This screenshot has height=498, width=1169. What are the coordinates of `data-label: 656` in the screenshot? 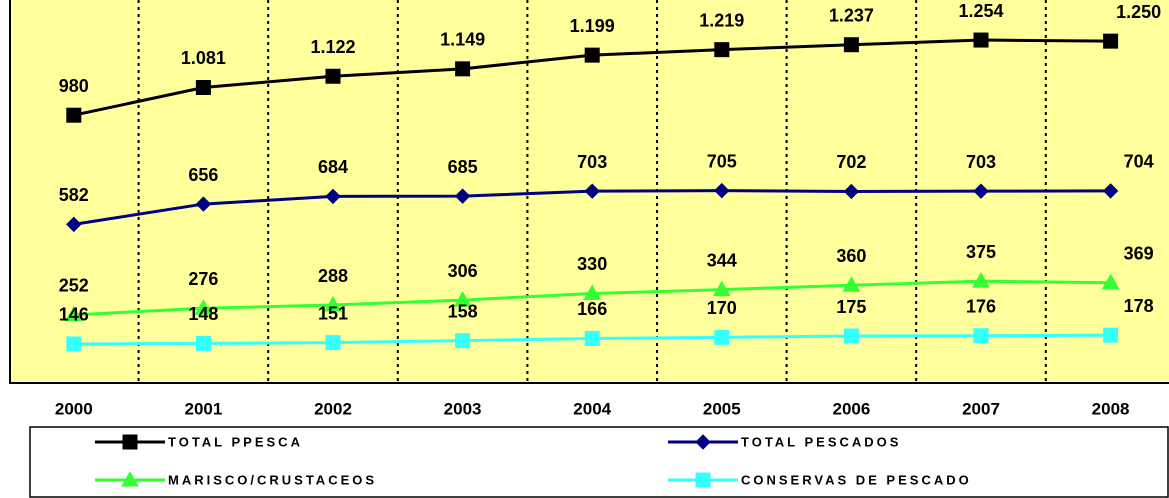 It's located at (203, 175).